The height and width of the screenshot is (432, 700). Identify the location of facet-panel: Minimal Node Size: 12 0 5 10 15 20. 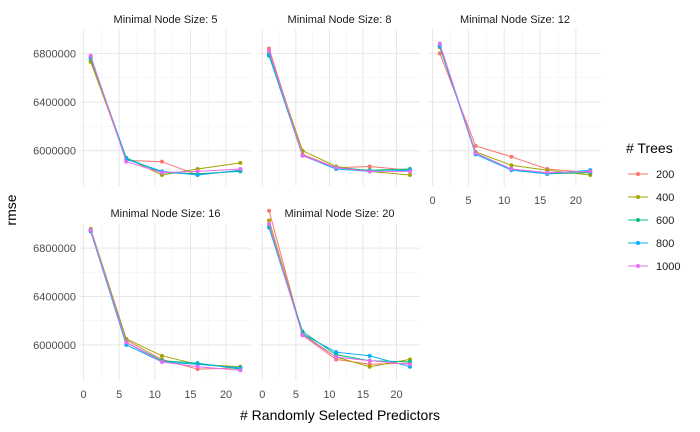
(515, 110).